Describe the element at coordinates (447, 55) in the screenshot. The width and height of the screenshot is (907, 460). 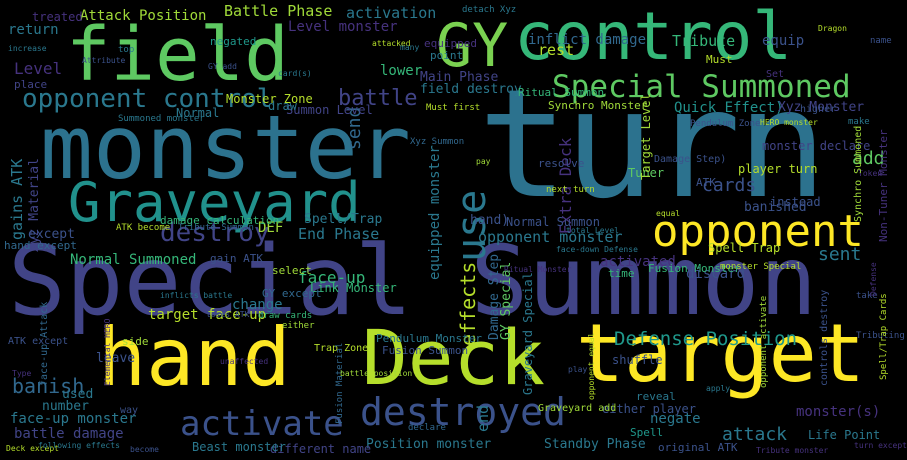
I see `word-point: point` at that location.